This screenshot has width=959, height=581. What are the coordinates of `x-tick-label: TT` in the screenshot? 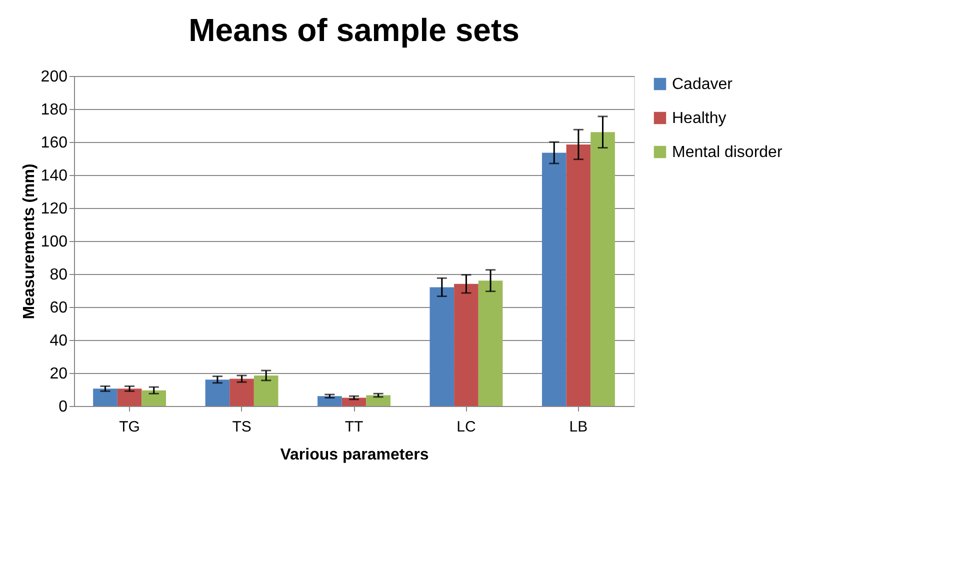 It's located at (354, 427).